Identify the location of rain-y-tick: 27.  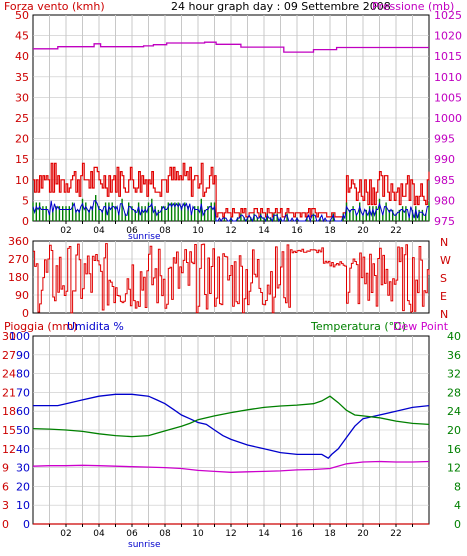
(9, 355).